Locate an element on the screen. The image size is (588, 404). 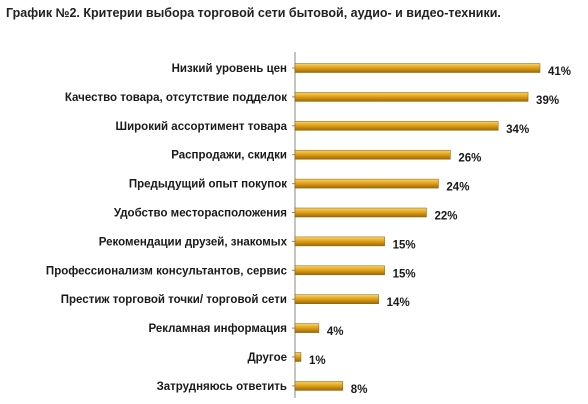
data-label: 4% is located at coordinates (335, 332).